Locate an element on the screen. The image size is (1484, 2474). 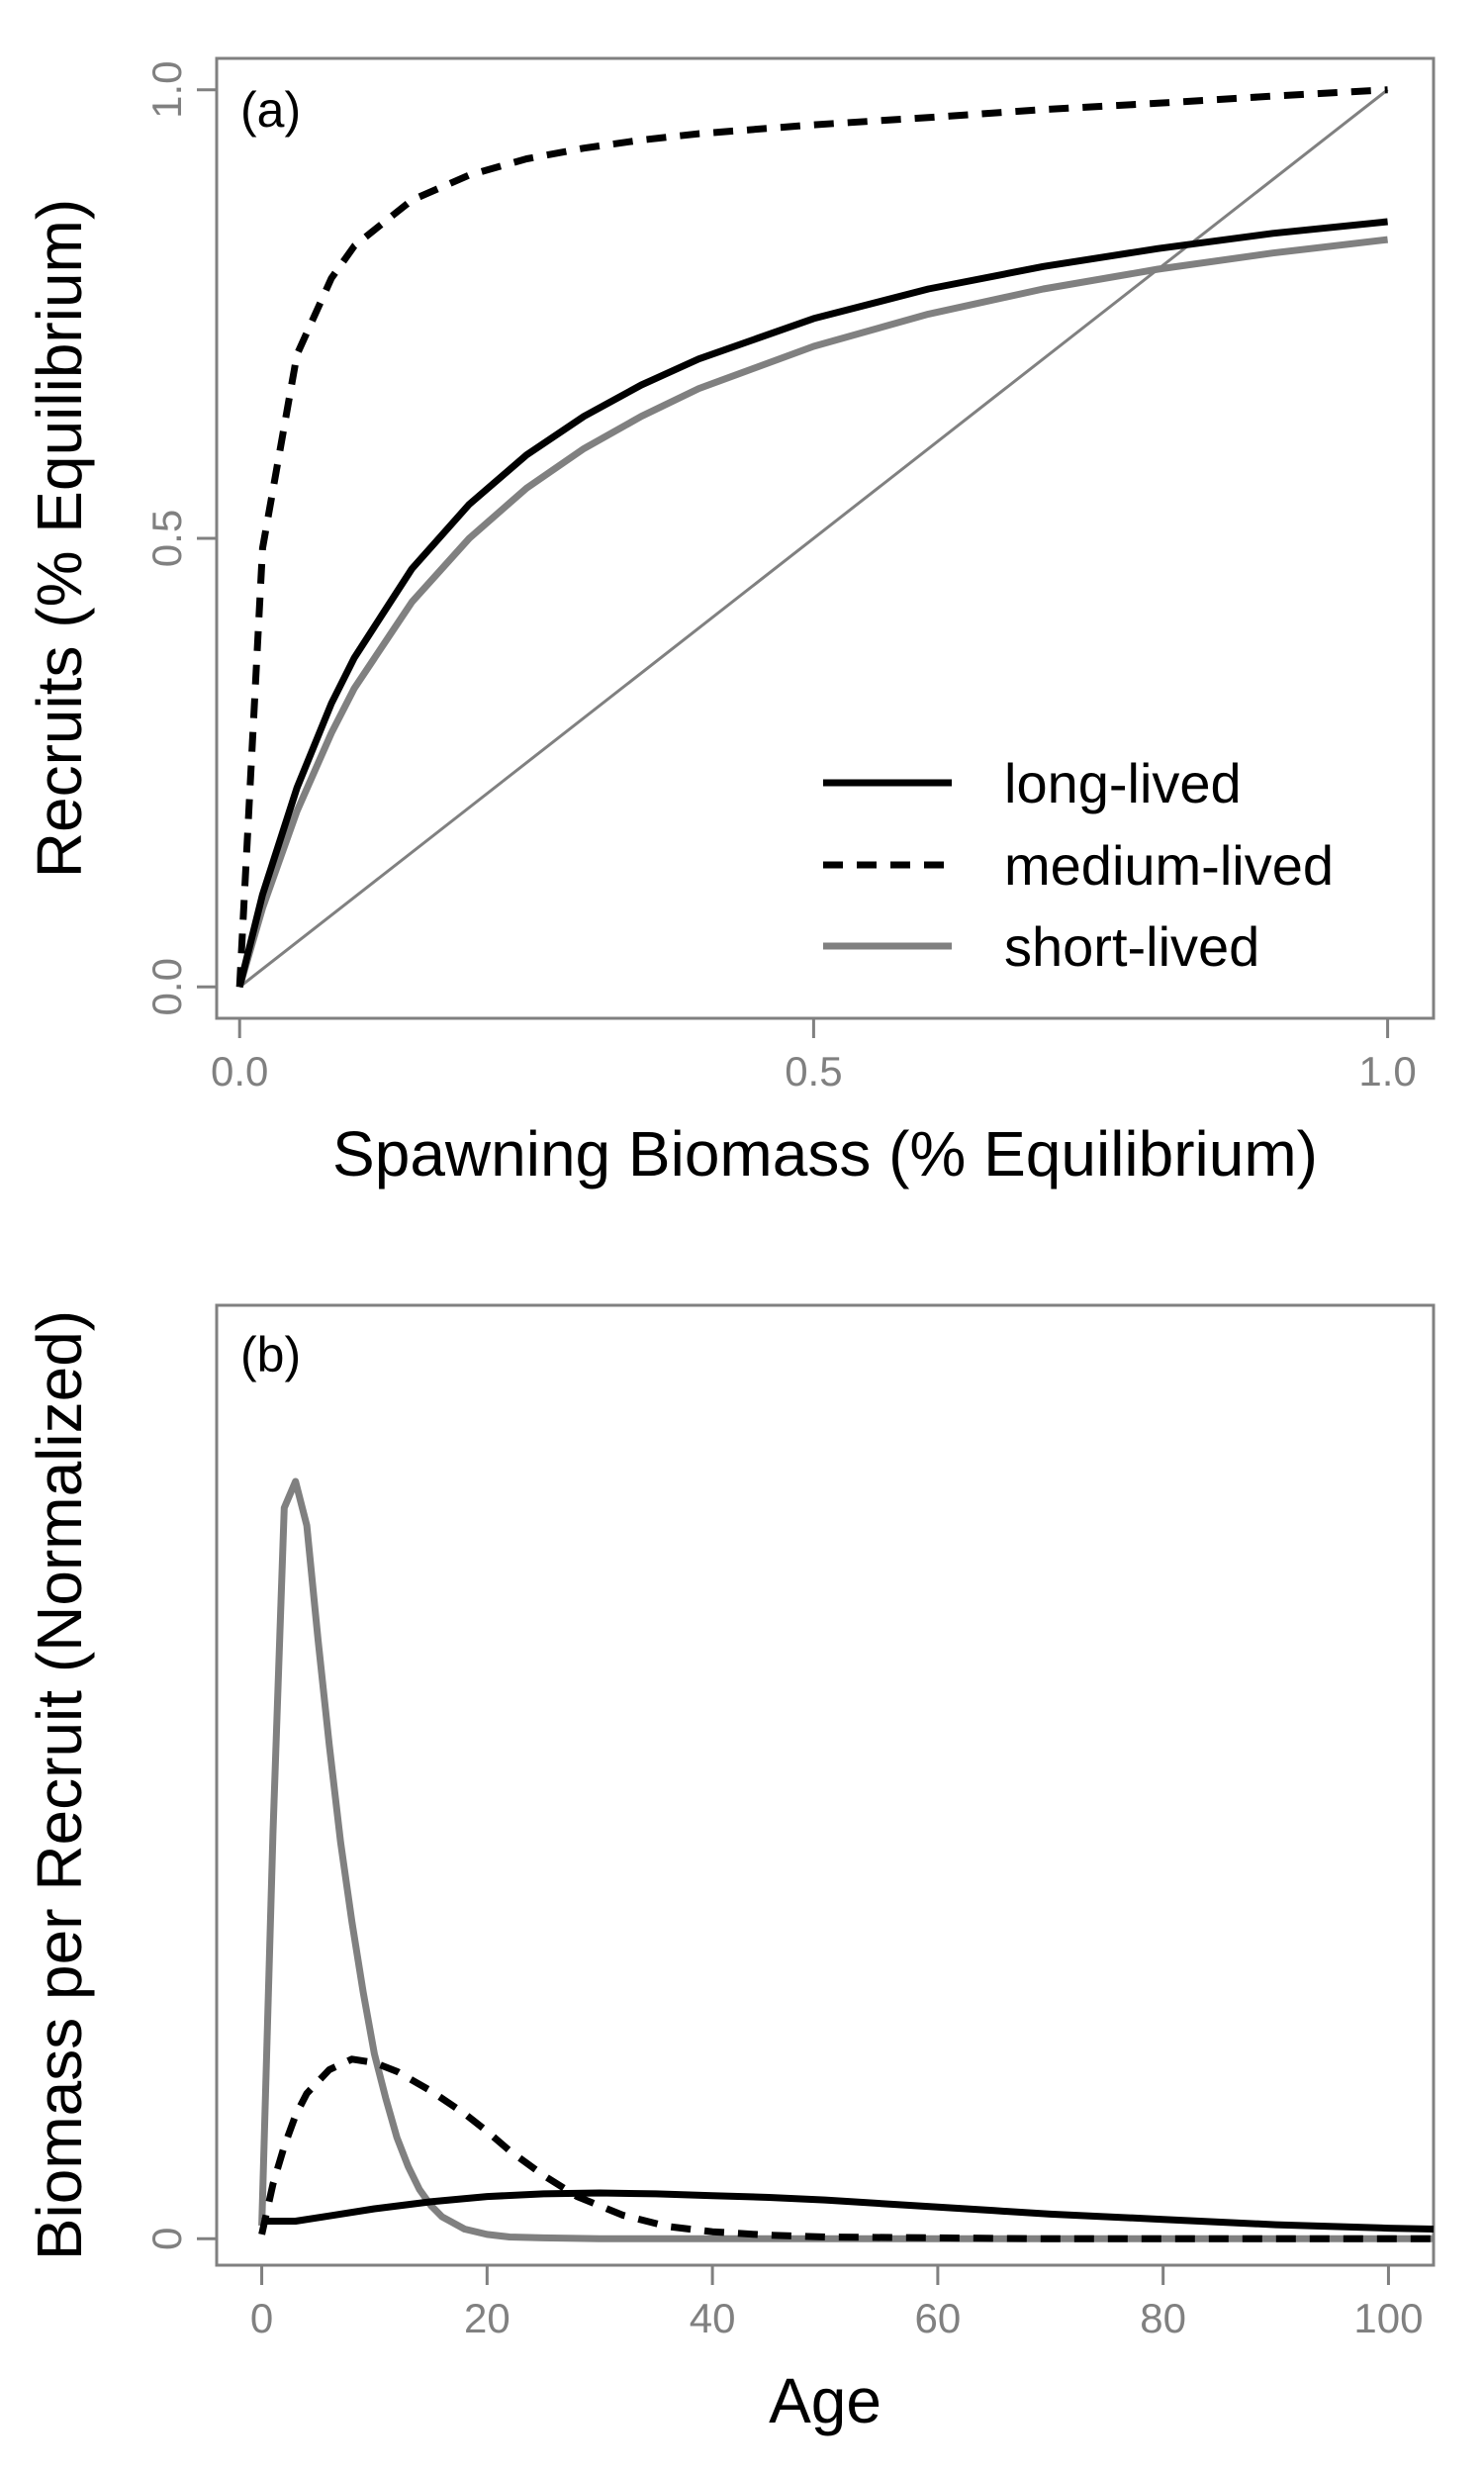
panel-b-label: (b) is located at coordinates (270, 1355).